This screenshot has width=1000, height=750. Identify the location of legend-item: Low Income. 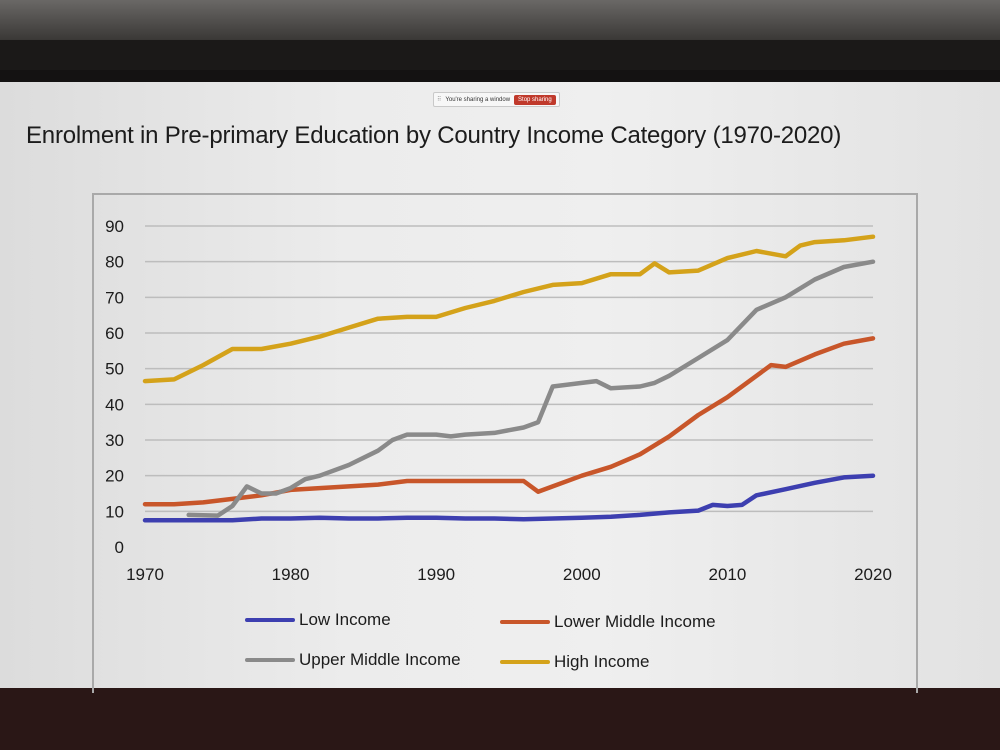
(318, 620).